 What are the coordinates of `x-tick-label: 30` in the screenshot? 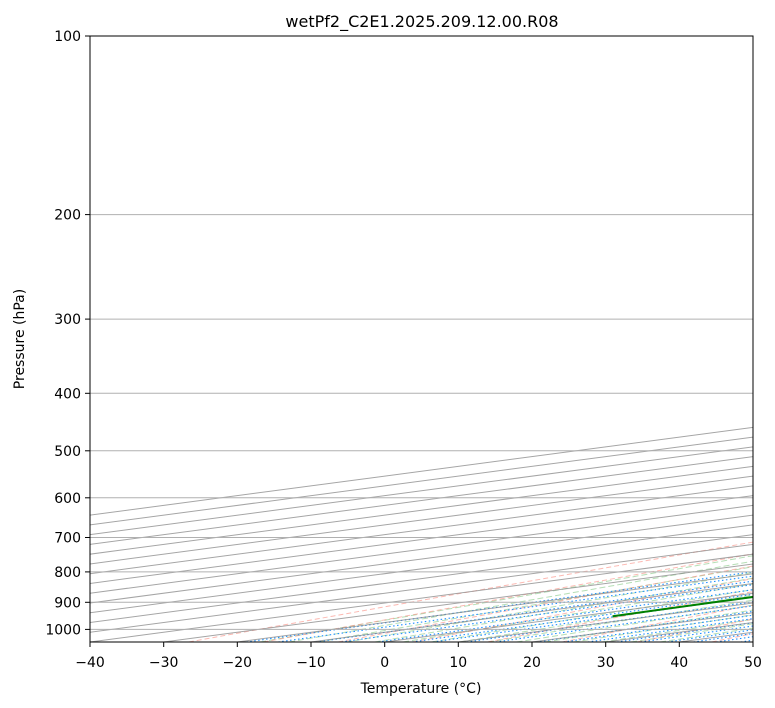 It's located at (606, 663).